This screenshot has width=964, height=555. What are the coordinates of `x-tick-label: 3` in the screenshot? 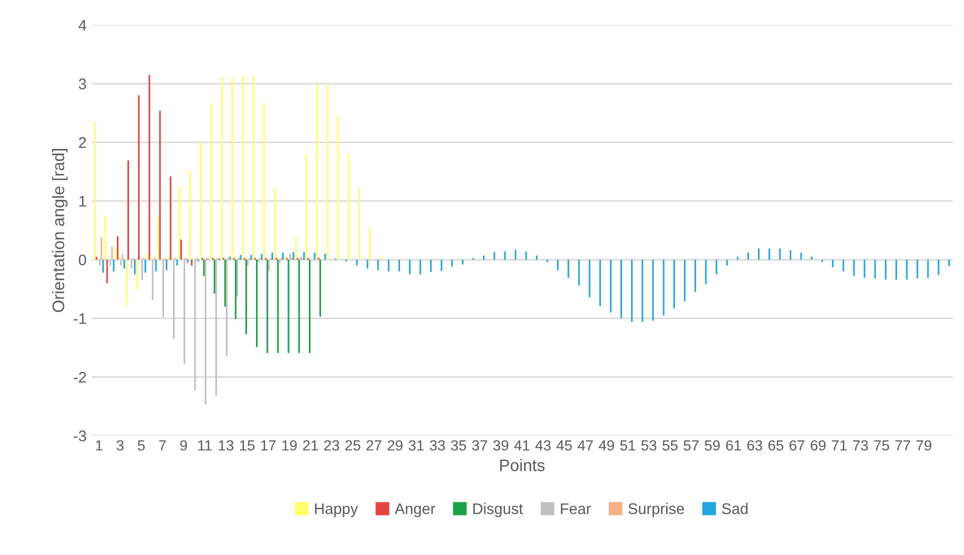 It's located at (120, 445).